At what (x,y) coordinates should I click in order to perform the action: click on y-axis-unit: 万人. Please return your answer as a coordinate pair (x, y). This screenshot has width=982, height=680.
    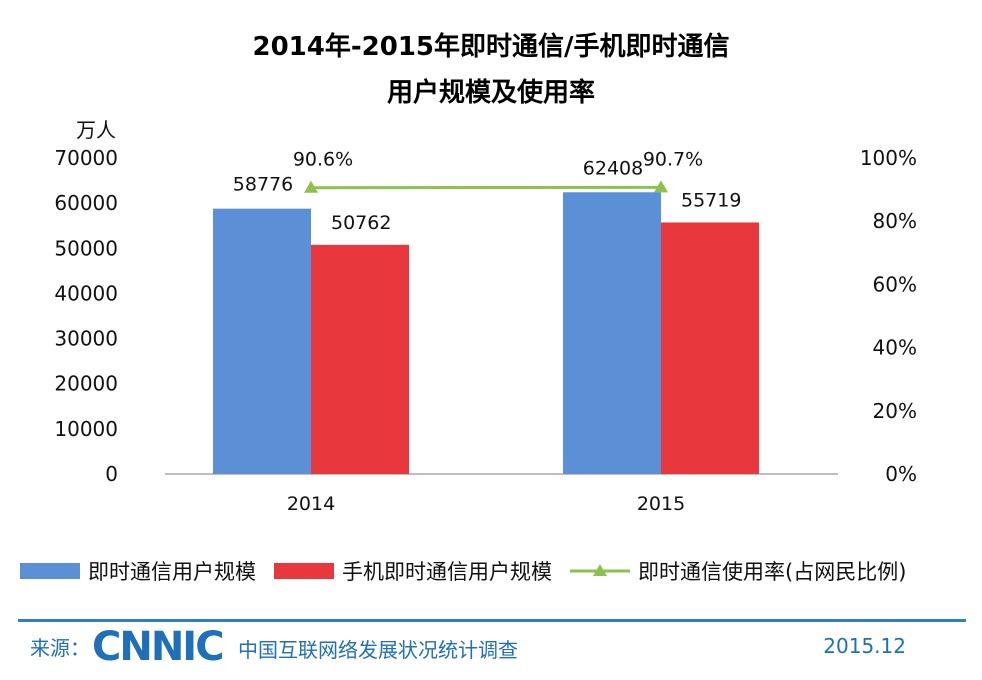
    Looking at the image, I should click on (96, 130).